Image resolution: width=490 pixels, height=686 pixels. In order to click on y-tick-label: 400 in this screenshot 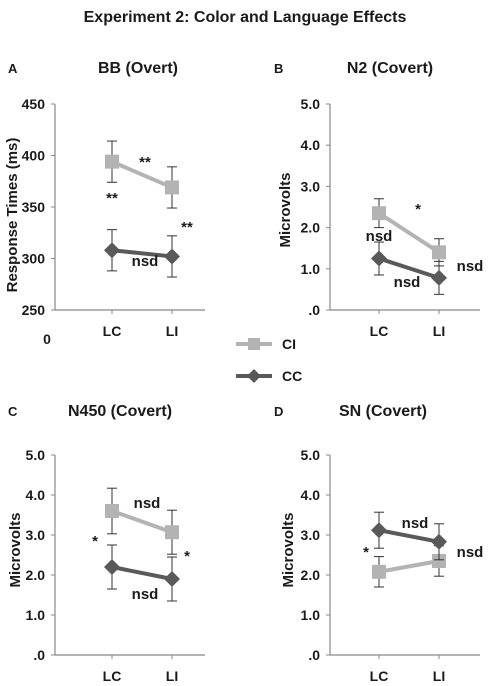, I will do `click(34, 156)`.